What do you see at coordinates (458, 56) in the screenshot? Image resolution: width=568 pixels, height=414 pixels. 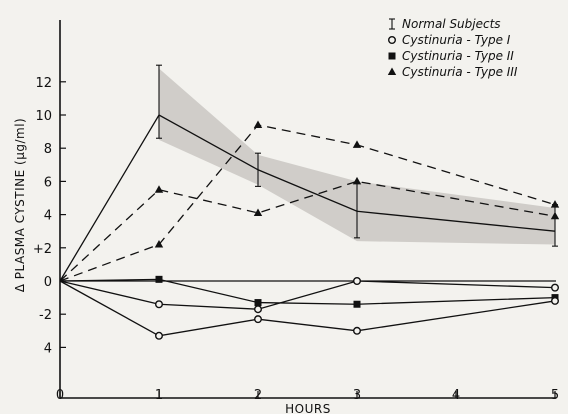 I see `legend-label: Cystinuria - Type II` at bounding box center [458, 56].